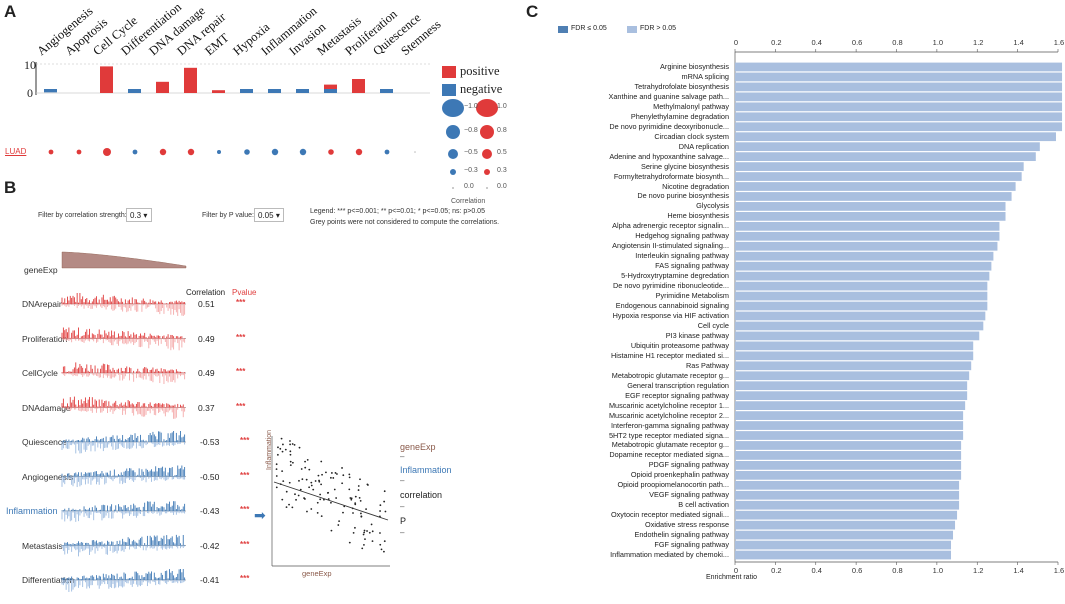  What do you see at coordinates (679, 475) in the screenshot?
I see `pathway-label: Opioid proenkephalin pathway` at bounding box center [679, 475].